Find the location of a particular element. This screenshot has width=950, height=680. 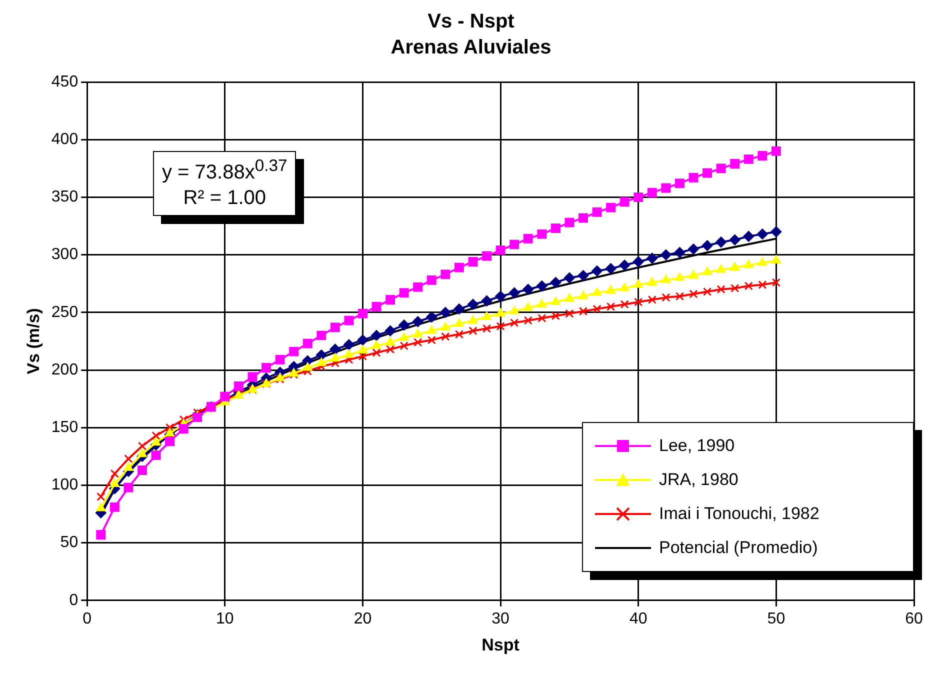

y-tick-label: 300 is located at coordinates (64, 255).